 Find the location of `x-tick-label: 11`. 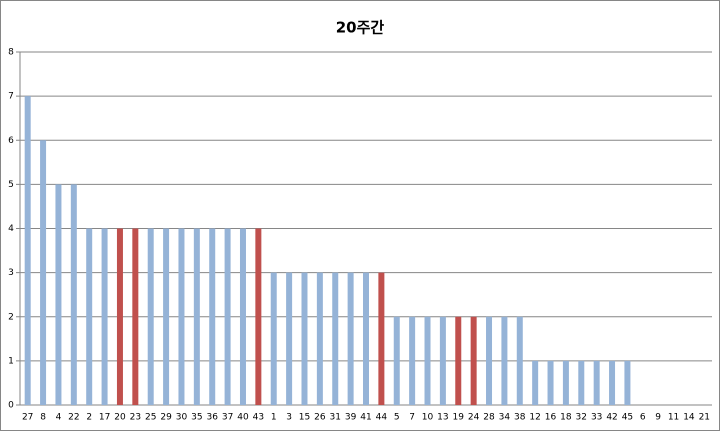

x-tick-label: 11 is located at coordinates (673, 418).